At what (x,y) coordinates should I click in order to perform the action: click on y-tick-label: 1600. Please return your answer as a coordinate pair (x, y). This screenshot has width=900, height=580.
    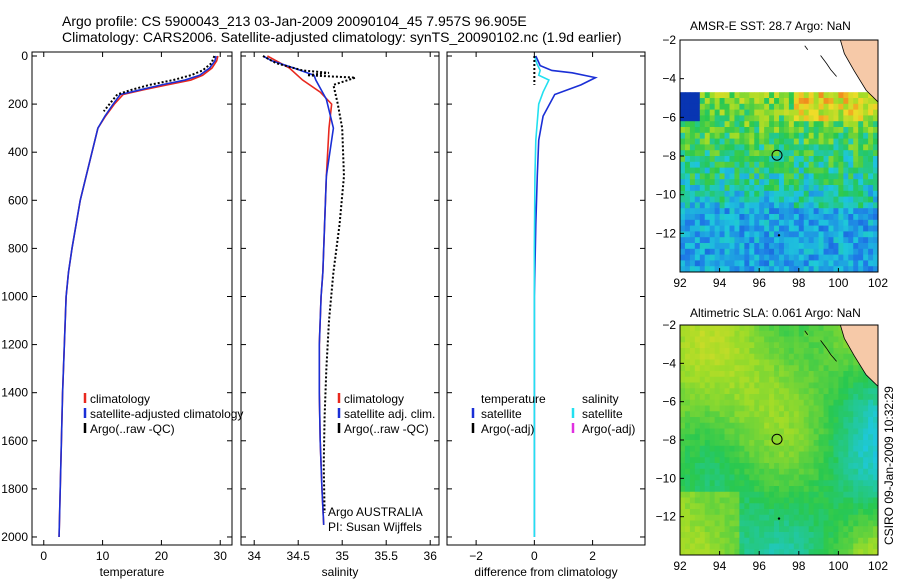
    Looking at the image, I should click on (14, 441).